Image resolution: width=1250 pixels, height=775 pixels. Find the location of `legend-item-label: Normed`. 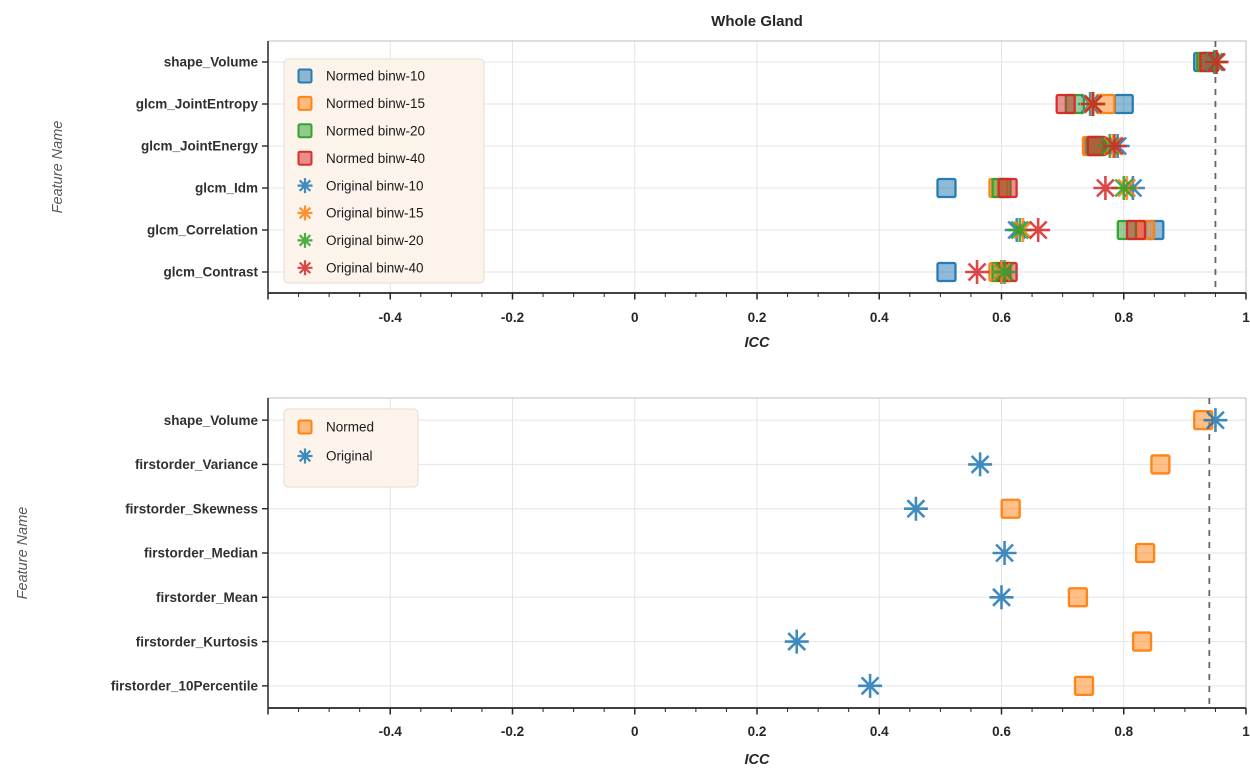

legend-item-label: Normed is located at coordinates (350, 427).